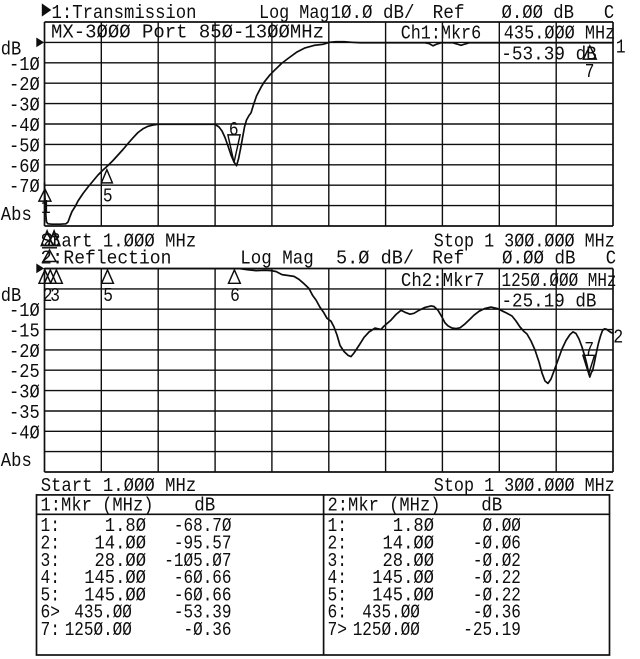 The image size is (640, 659). What do you see at coordinates (117, 259) in the screenshot?
I see `svg-text: Reflection` at bounding box center [117, 259].